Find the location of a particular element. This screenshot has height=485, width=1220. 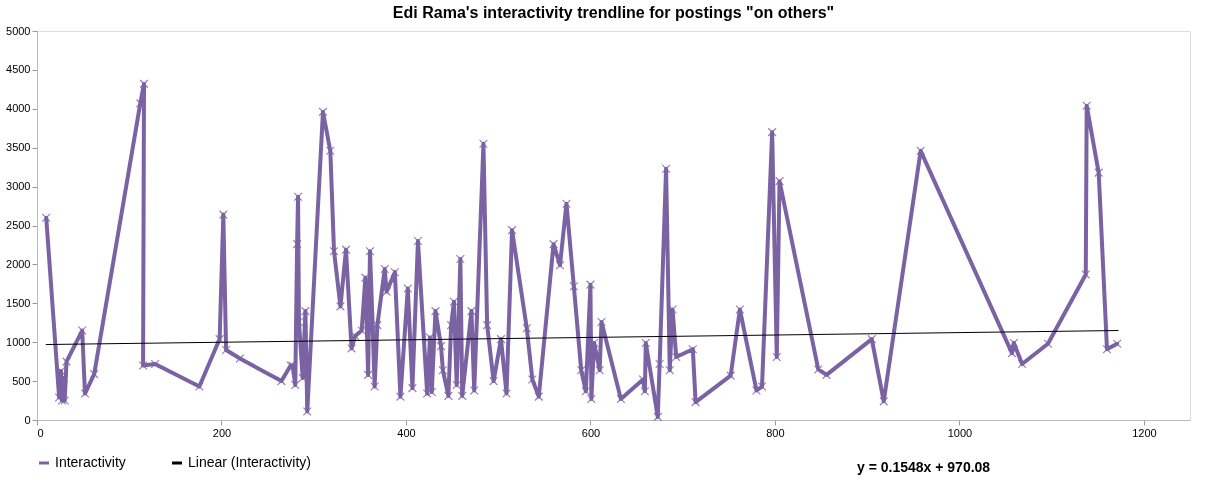

x-tick-label: 1200 is located at coordinates (1144, 432).